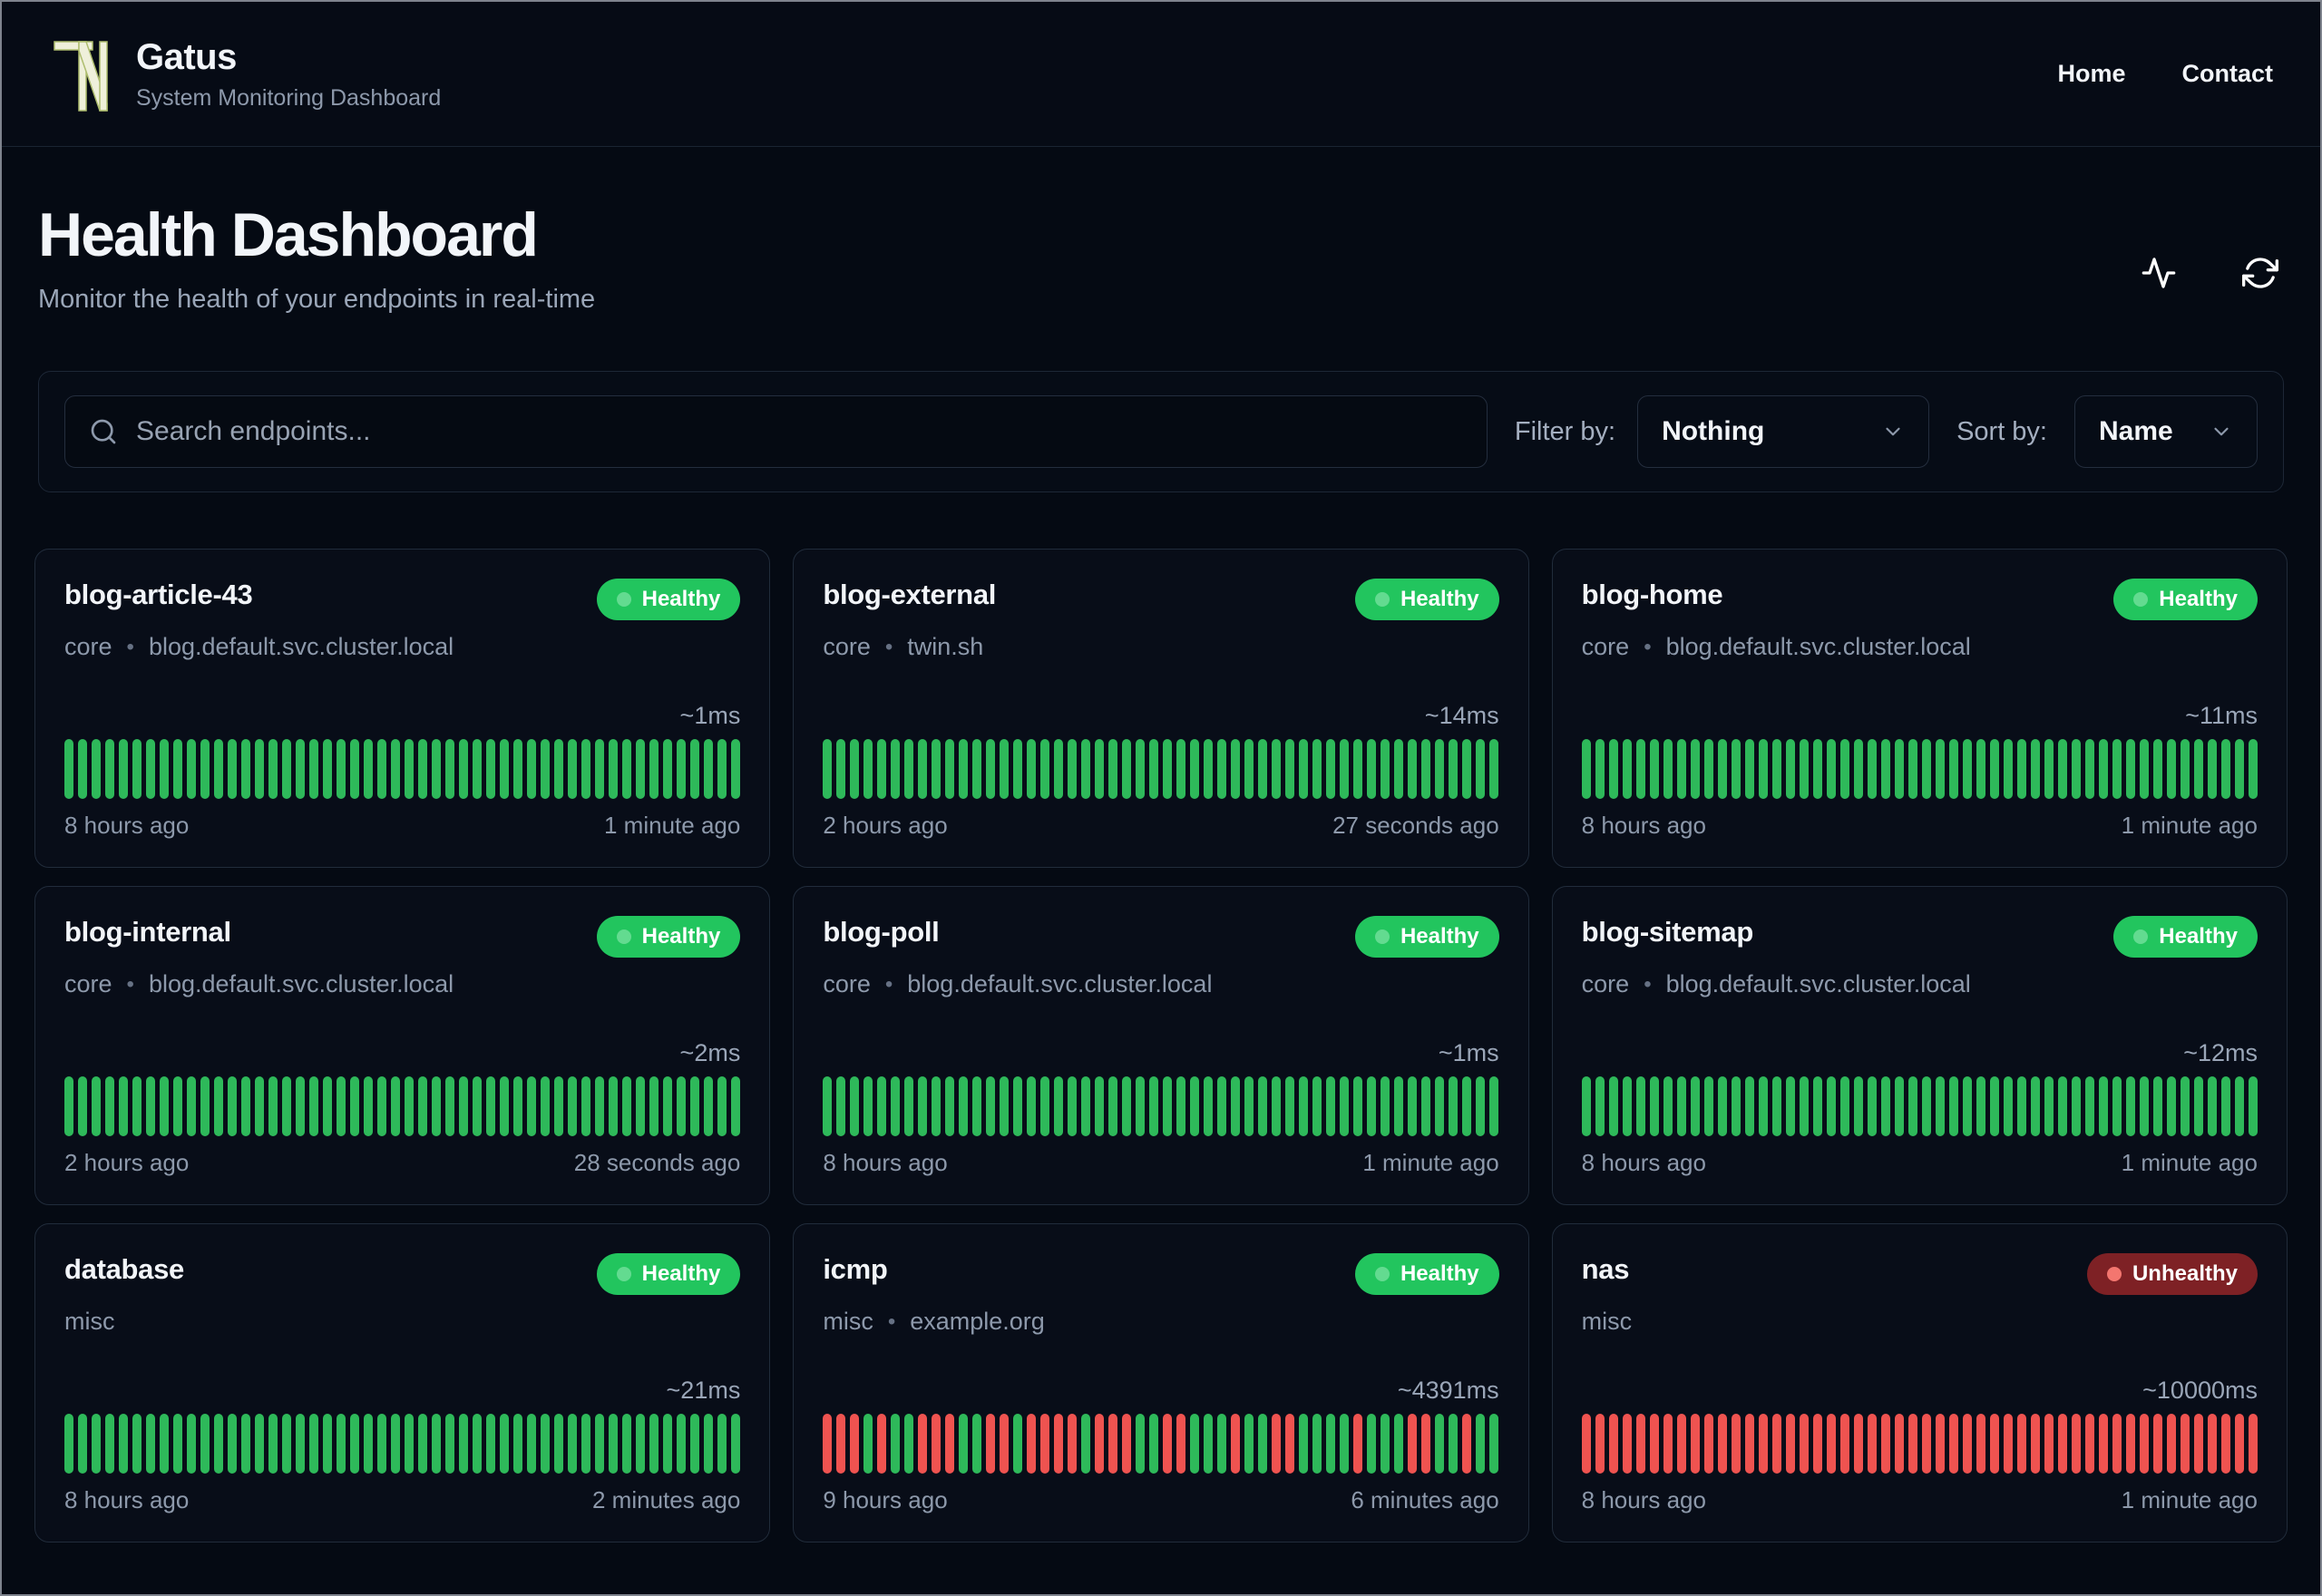 The width and height of the screenshot is (2322, 1596). What do you see at coordinates (2091, 73) in the screenshot?
I see `nav-link-home: Home` at bounding box center [2091, 73].